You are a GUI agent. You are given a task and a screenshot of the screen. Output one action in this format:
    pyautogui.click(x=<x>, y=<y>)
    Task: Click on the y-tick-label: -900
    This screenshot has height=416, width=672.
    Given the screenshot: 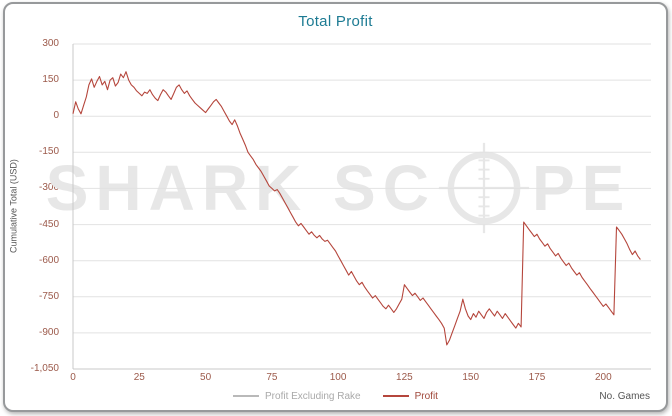 What is the action you would take?
    pyautogui.click(x=48, y=332)
    